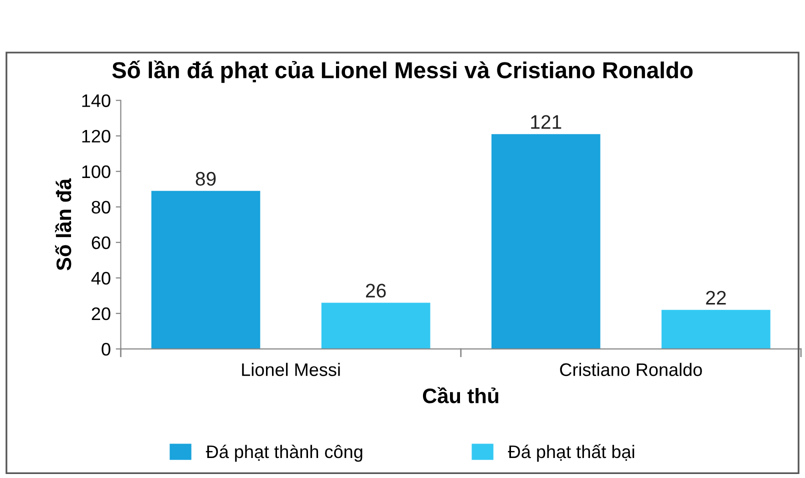  What do you see at coordinates (716, 297) in the screenshot?
I see `data-label: 22` at bounding box center [716, 297].